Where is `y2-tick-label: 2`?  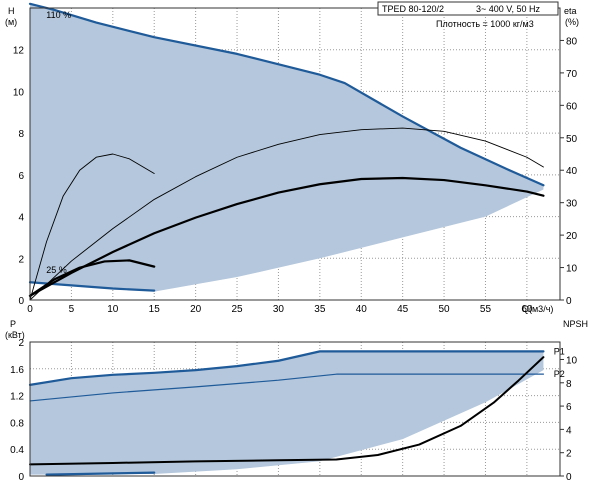 y2-tick-label: 2 is located at coordinates (569, 454).